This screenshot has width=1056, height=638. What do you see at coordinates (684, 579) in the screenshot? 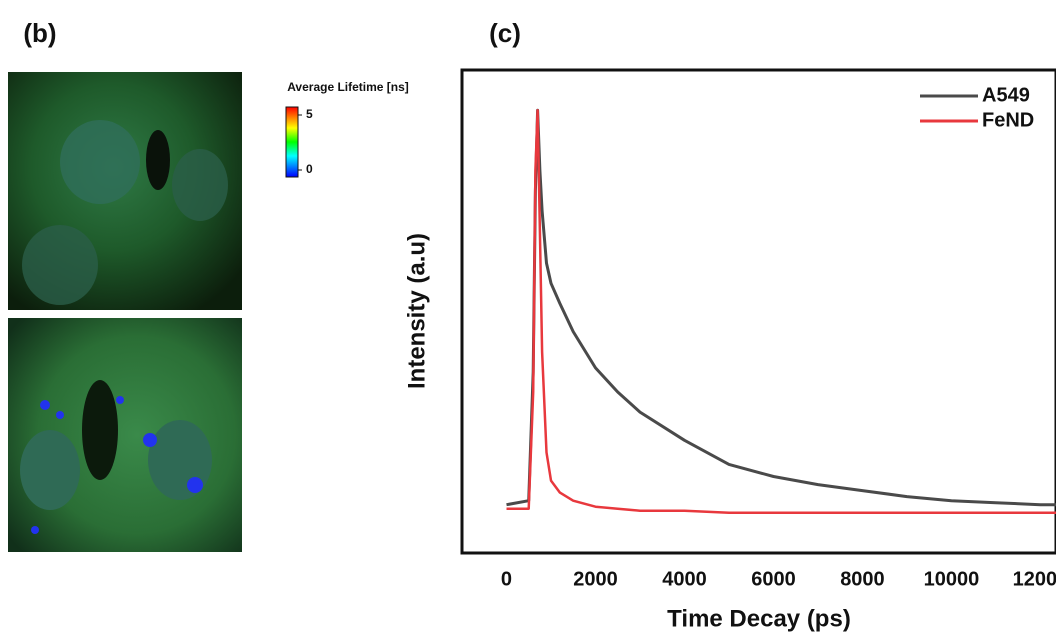
I see `x-tick-label: 4000` at bounding box center [684, 579].